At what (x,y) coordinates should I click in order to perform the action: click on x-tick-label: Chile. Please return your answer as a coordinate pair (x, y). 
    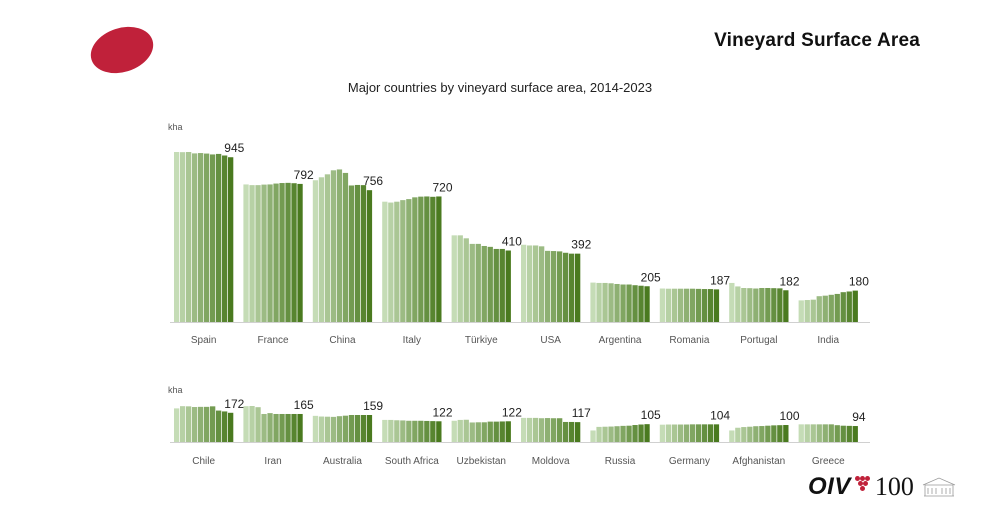
    Looking at the image, I should click on (203, 461).